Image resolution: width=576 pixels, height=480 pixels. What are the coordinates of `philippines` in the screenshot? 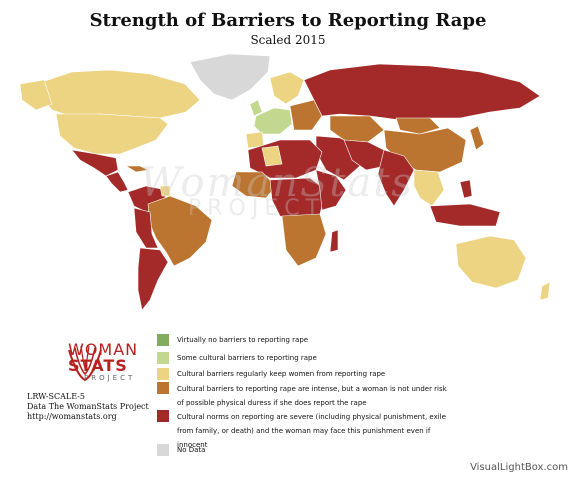 It's located at (466, 189).